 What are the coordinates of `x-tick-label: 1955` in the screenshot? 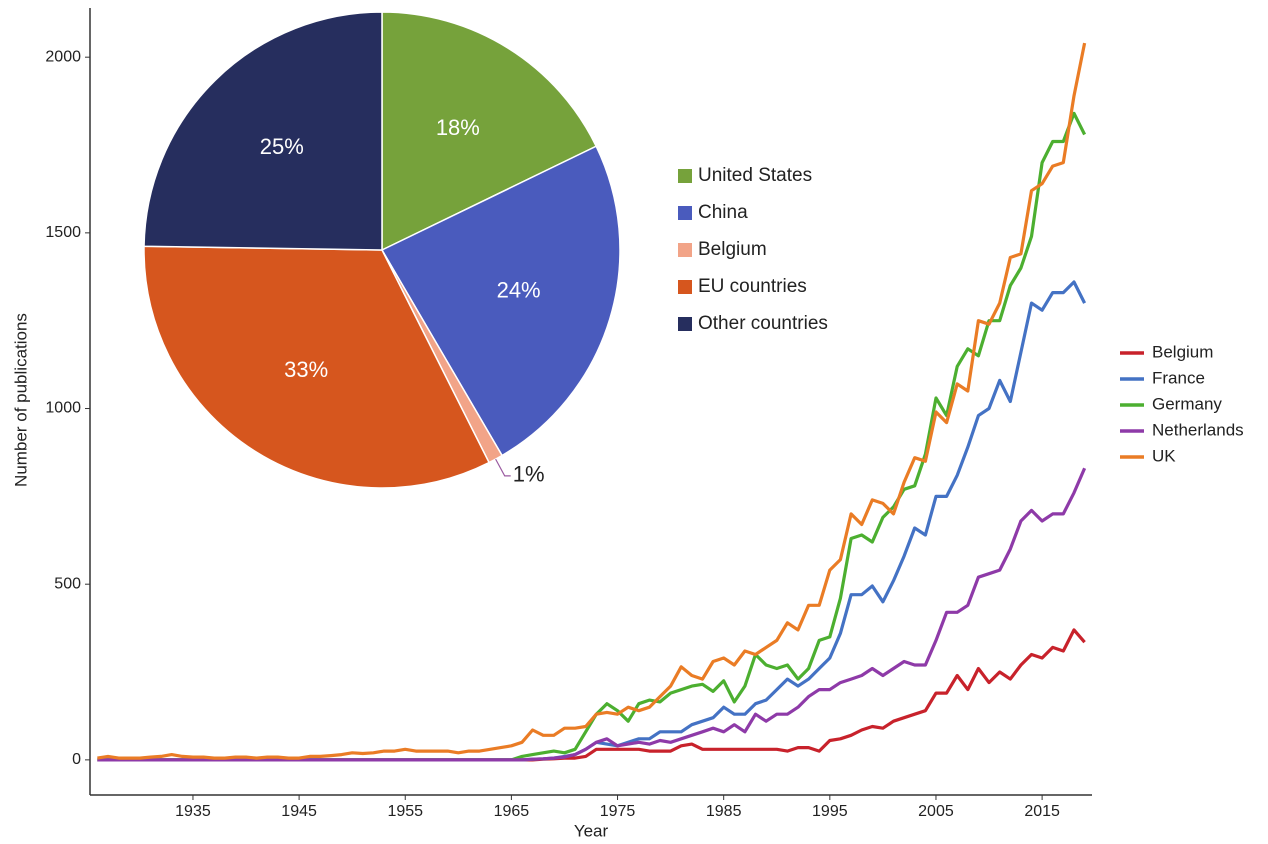 It's located at (405, 811).